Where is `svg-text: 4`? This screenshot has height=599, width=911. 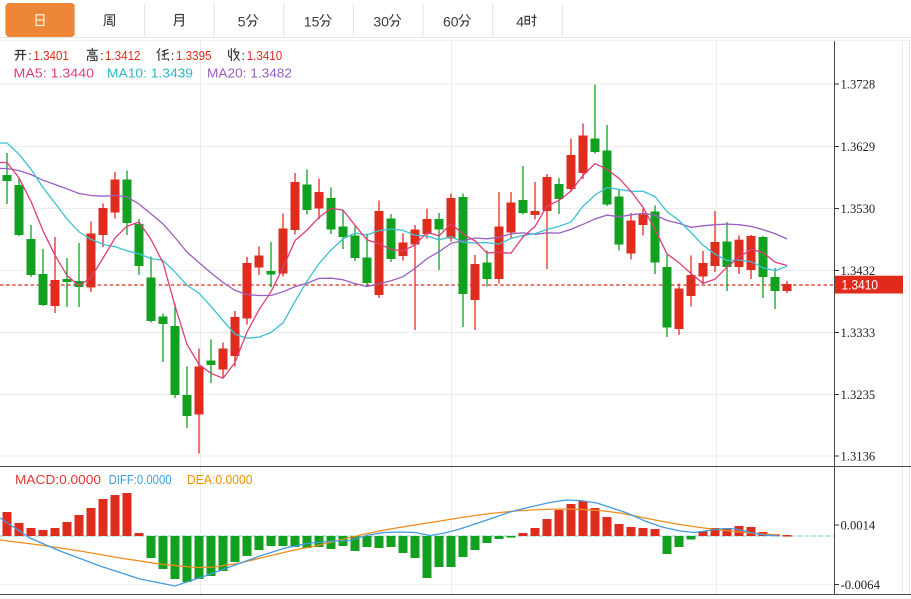
svg-text: 4 is located at coordinates (520, 22).